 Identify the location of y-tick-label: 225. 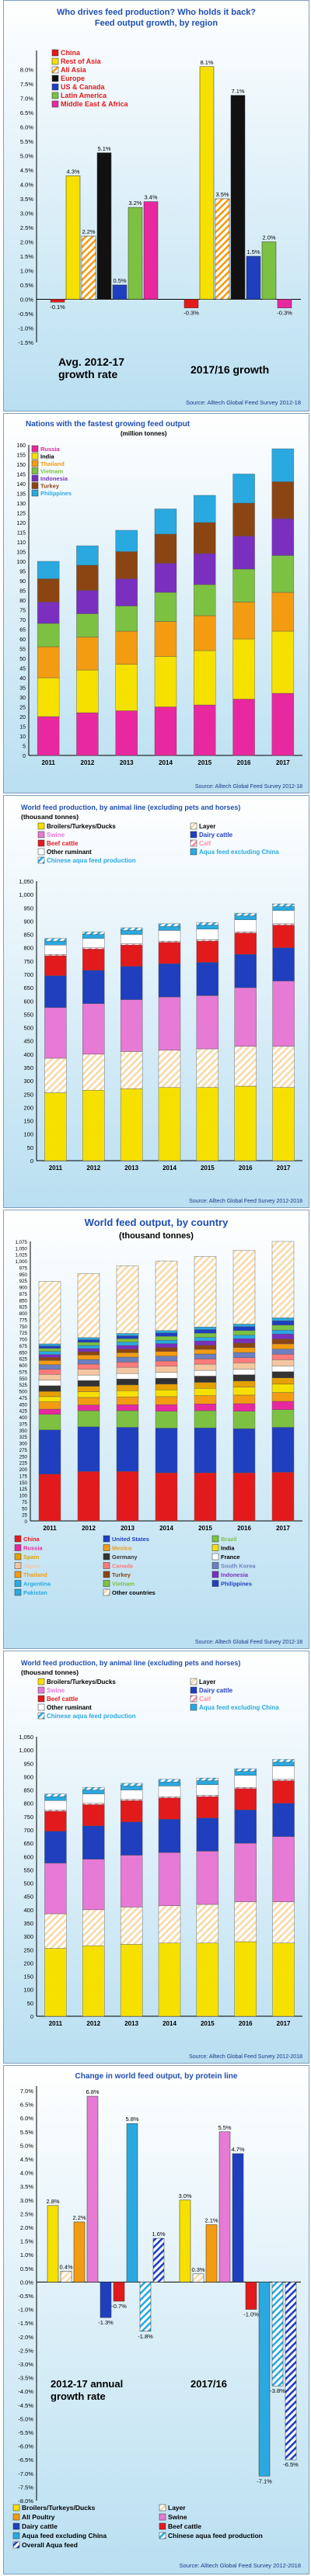
(23, 1464).